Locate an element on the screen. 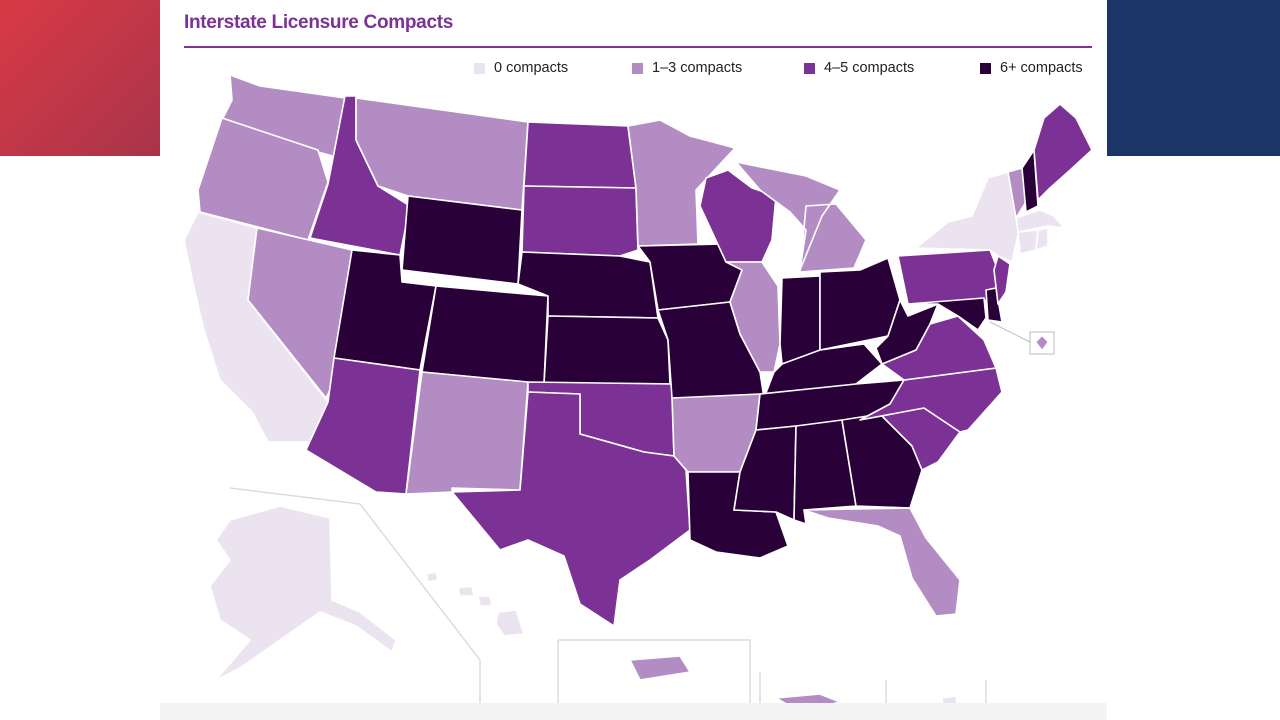 This screenshot has height=720, width=1280. state-TX is located at coordinates (571, 509).